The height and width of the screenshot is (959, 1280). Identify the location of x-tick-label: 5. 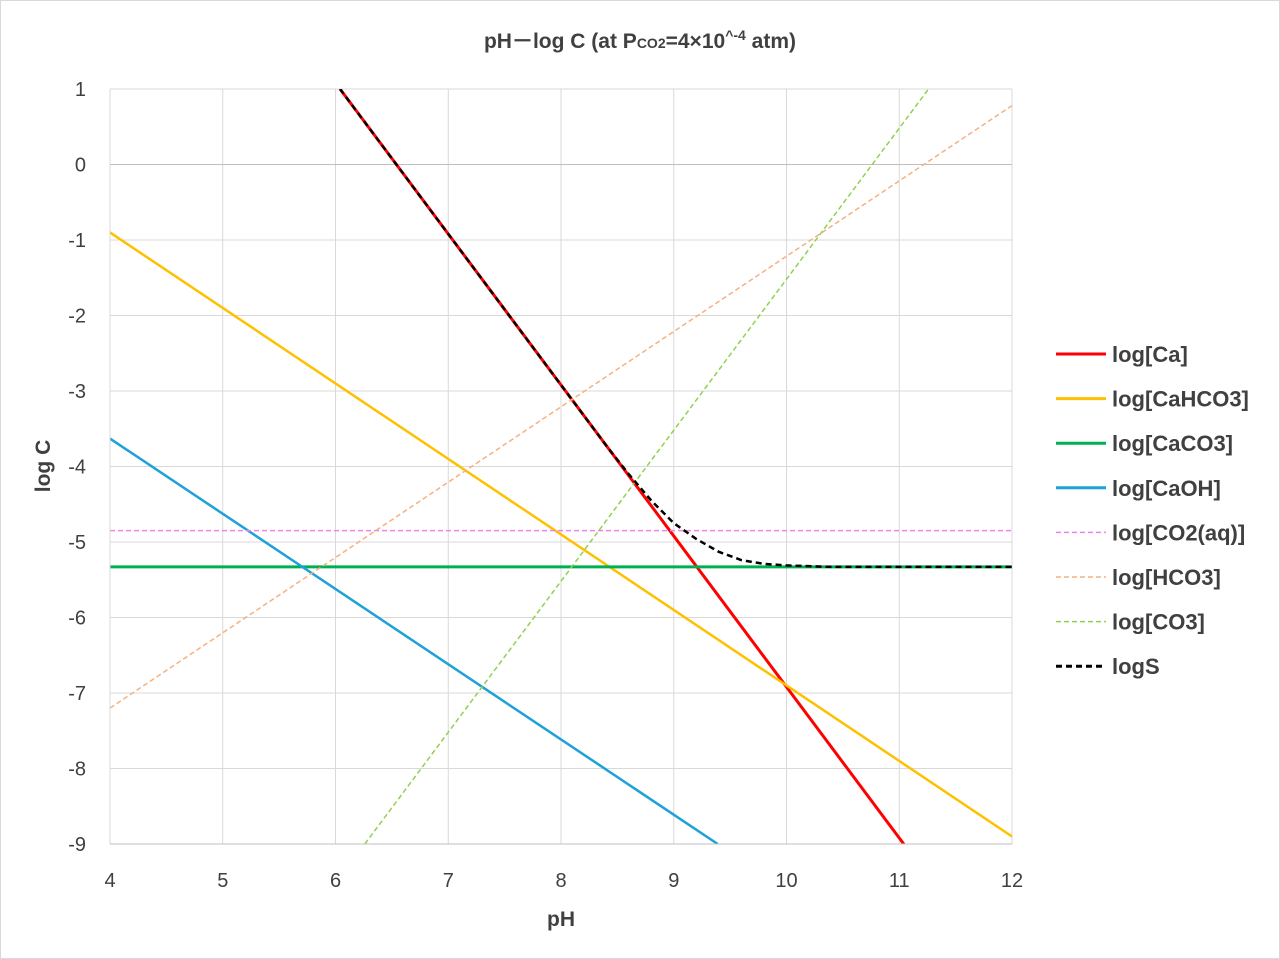
(222, 881).